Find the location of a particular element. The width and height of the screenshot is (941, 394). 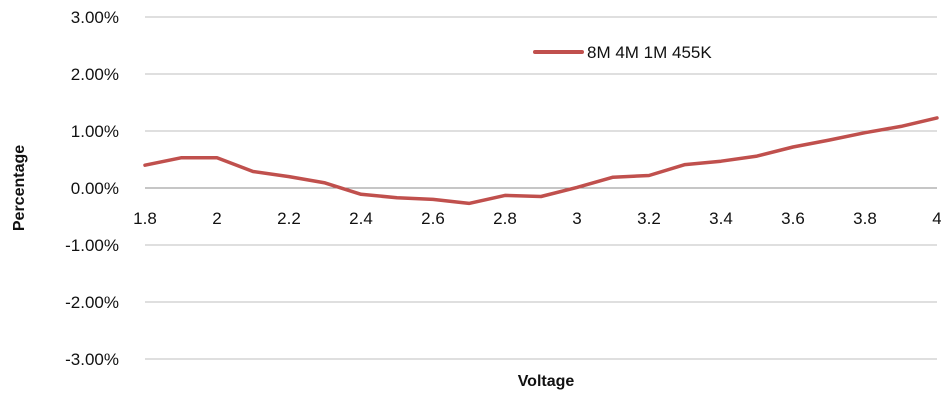

y-tick-label: 3.00% is located at coordinates (95, 17).